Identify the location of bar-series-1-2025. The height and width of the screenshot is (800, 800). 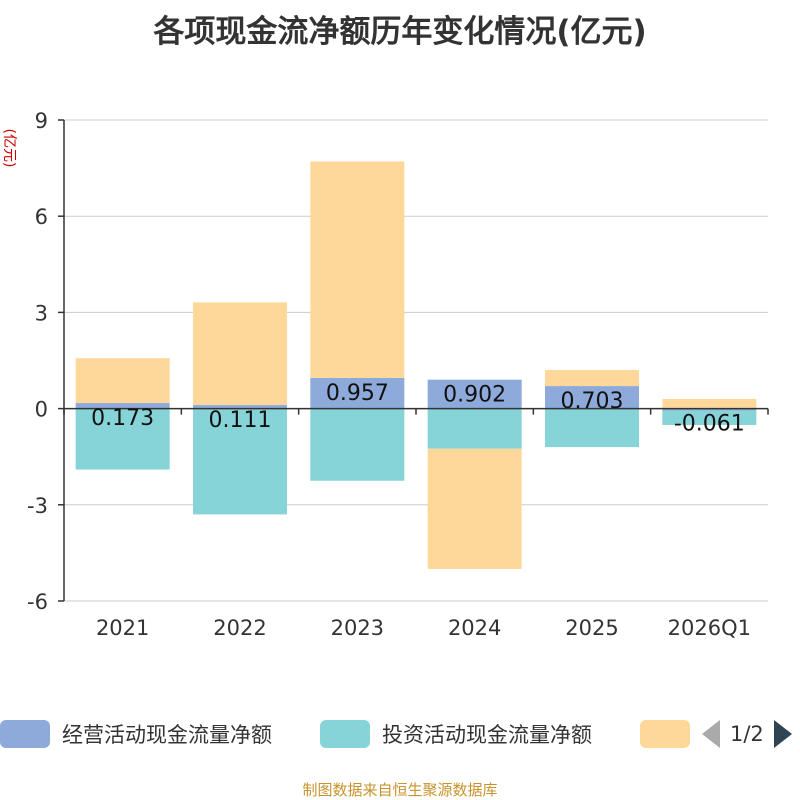
(592, 428).